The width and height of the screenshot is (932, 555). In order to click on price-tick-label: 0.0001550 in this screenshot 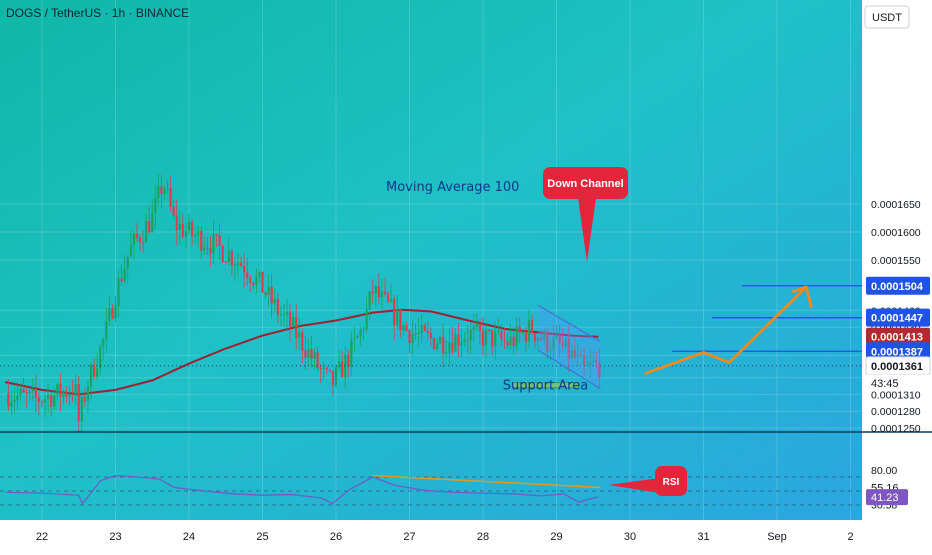, I will do `click(896, 261)`.